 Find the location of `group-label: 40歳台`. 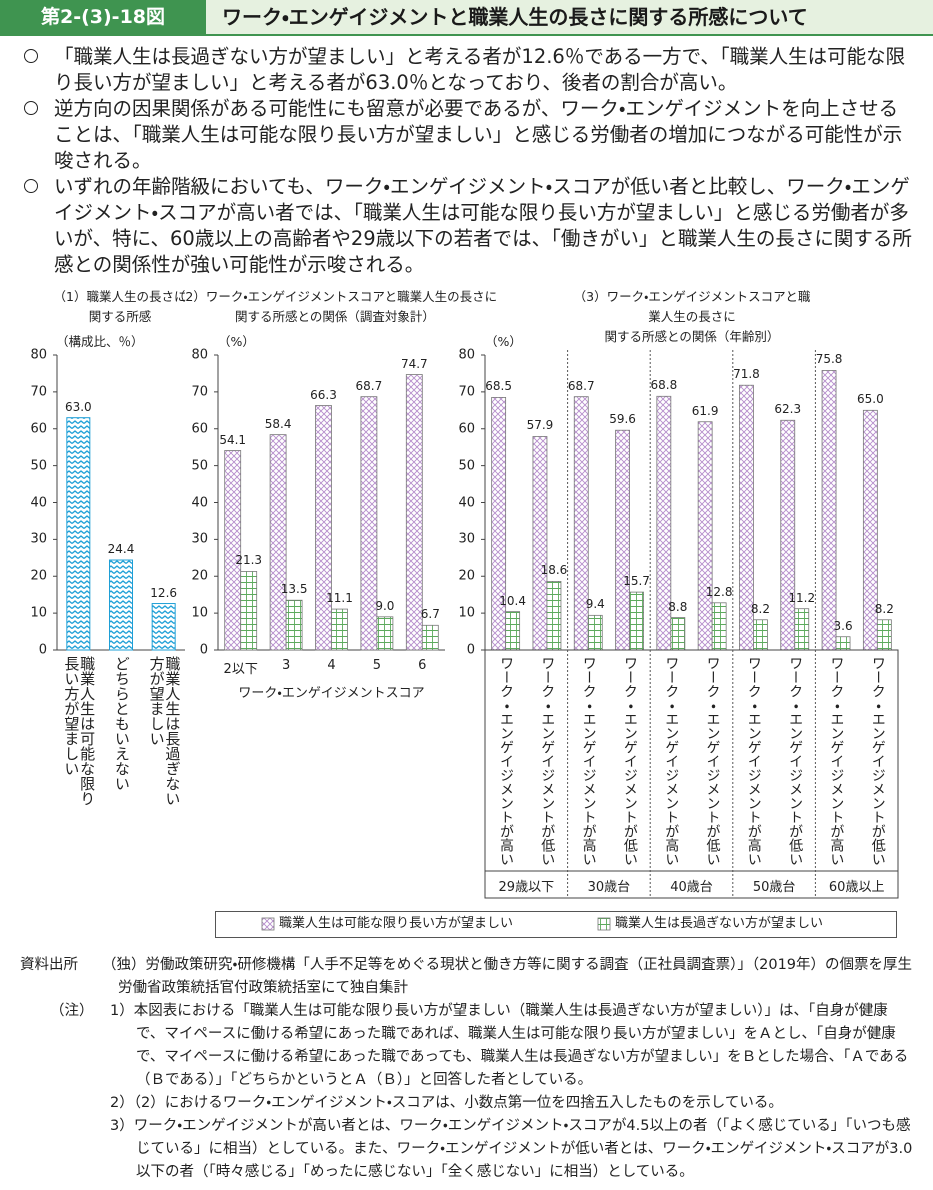

group-label: 40歳台 is located at coordinates (691, 887).